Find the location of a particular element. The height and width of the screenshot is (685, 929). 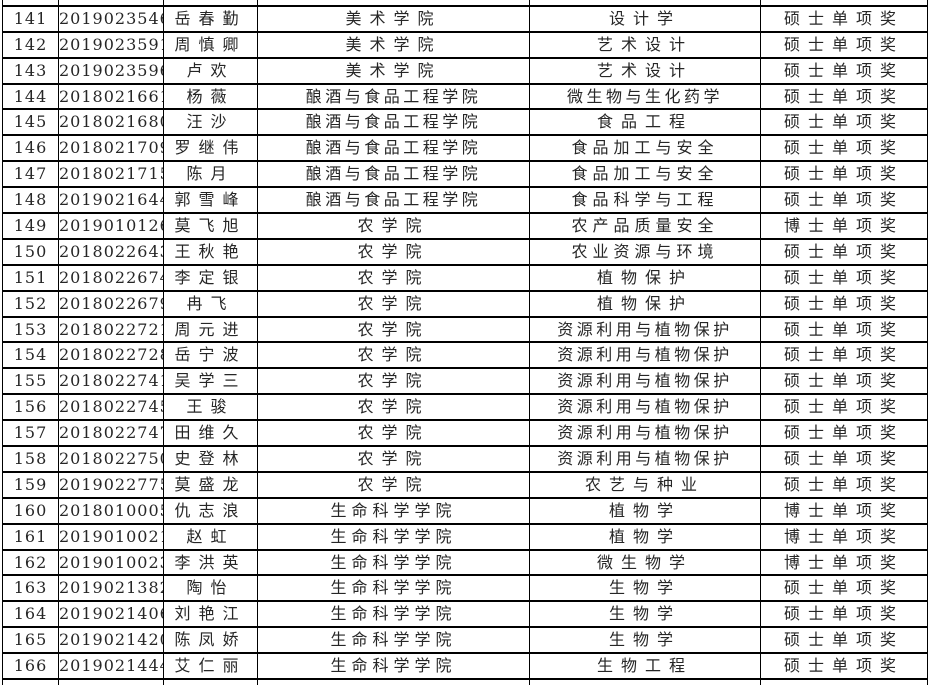

student-id-cell: 2018022747 is located at coordinates (111, 434).